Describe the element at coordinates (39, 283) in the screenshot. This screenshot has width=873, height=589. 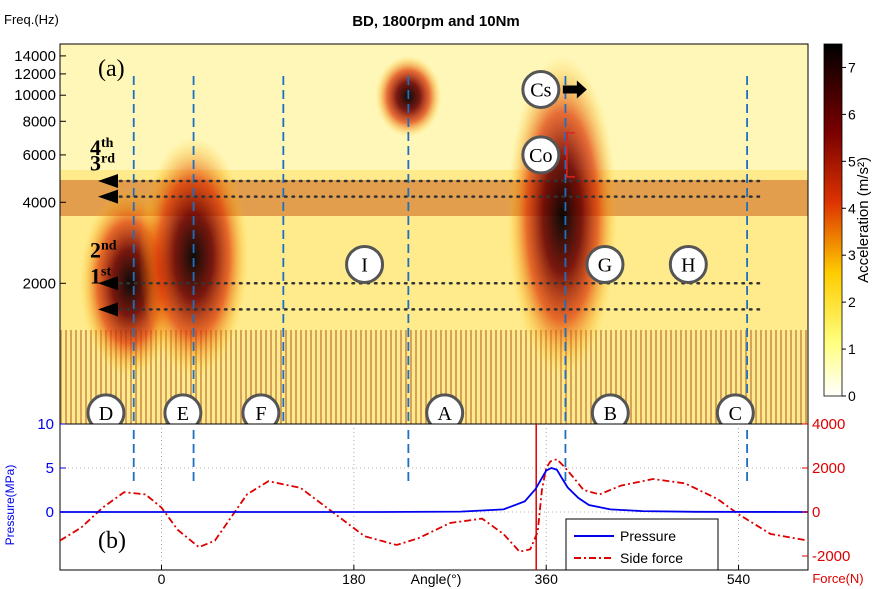
I see `frequency-tick-label: 2000` at that location.